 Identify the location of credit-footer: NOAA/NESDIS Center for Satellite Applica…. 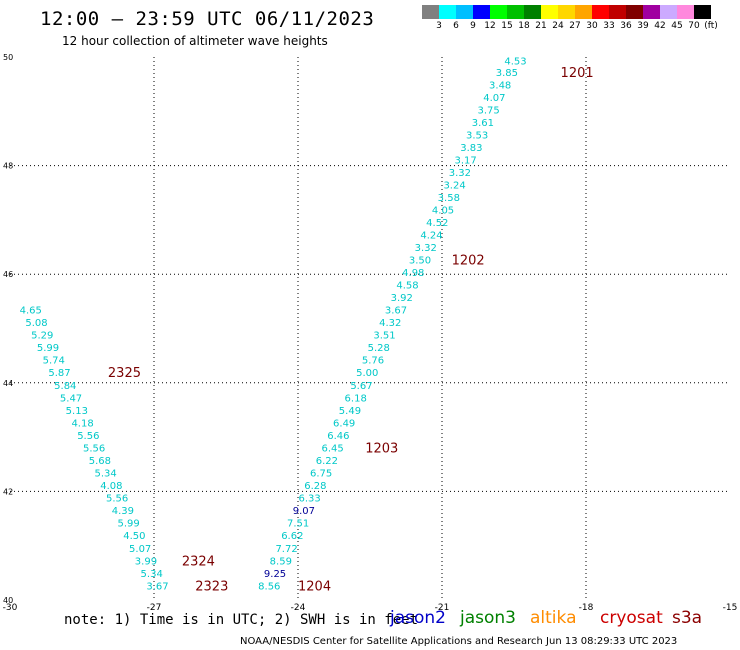
(459, 641).